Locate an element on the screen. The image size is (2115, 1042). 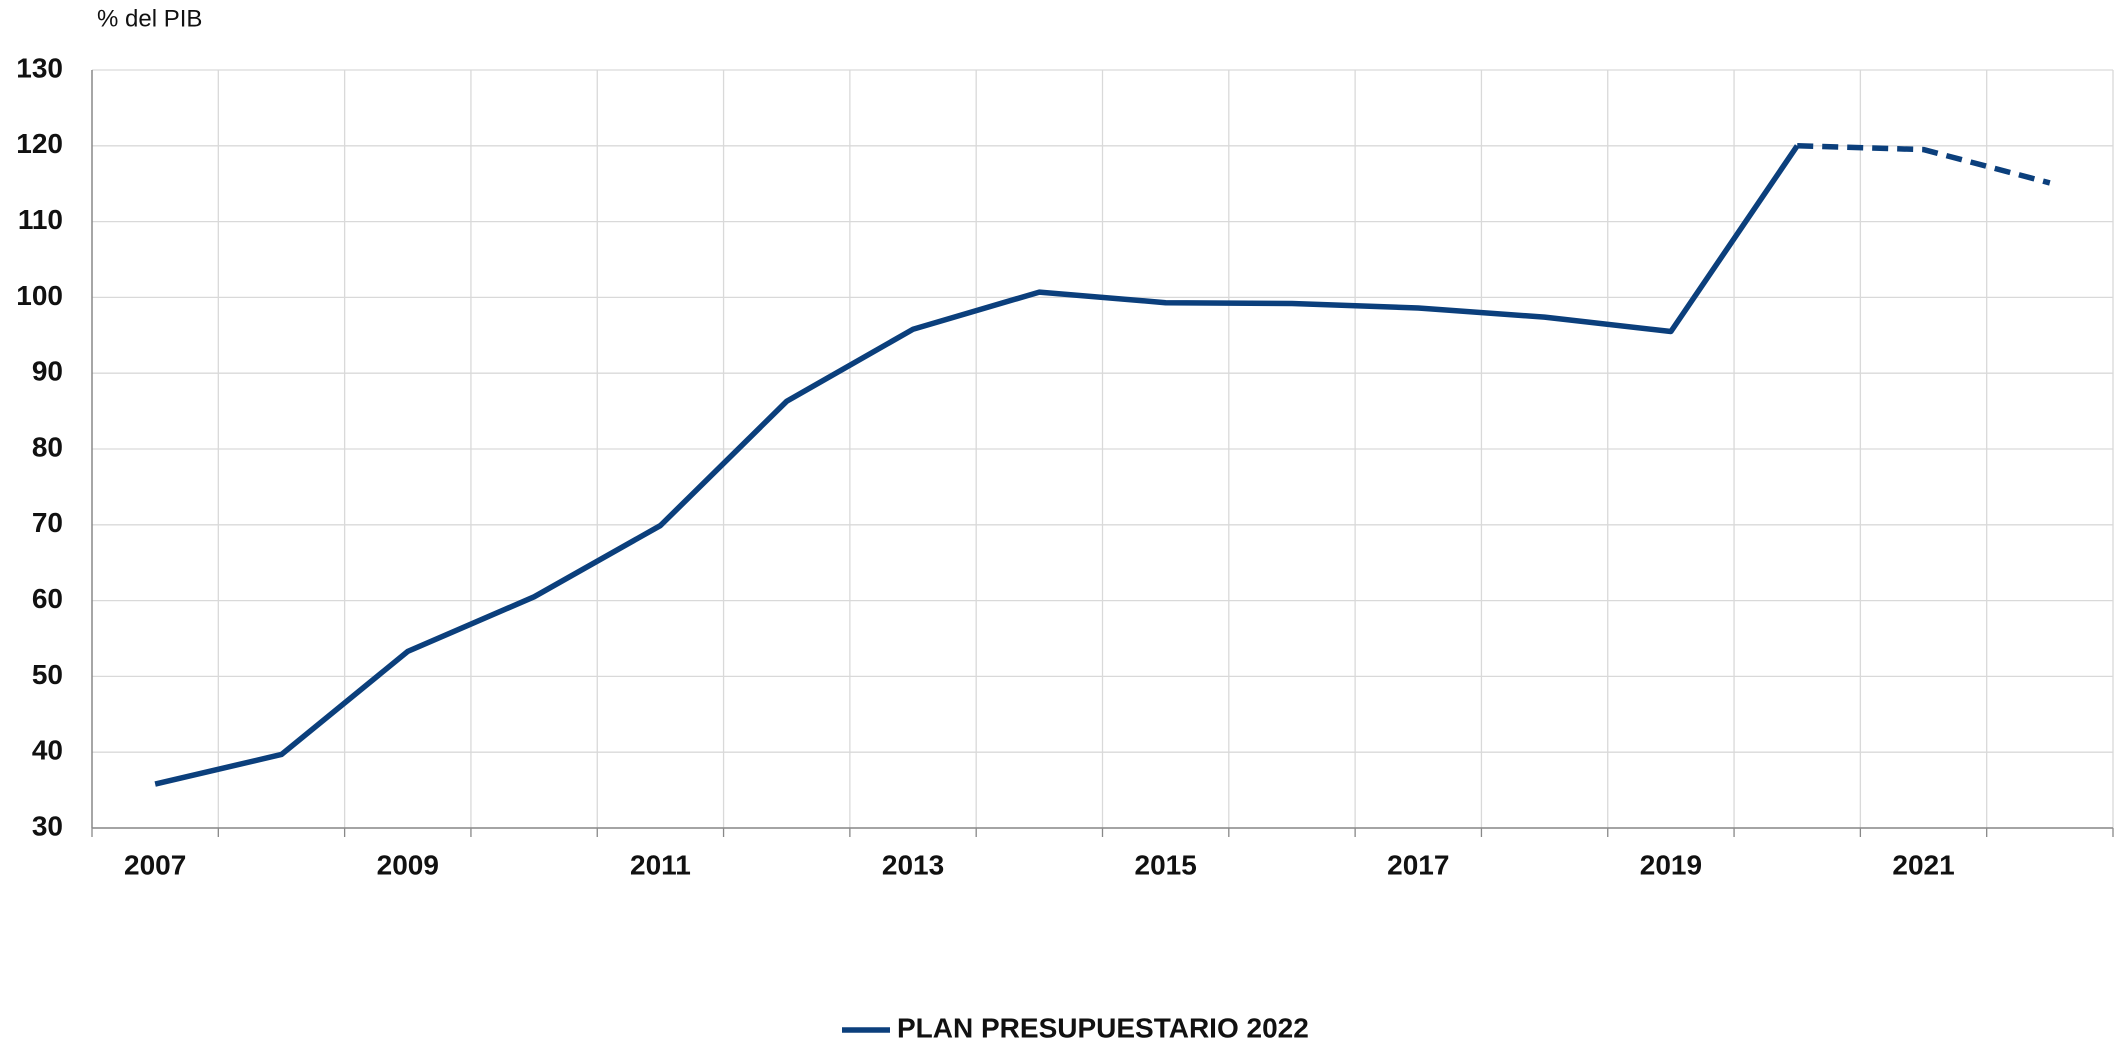
x-tick-label: 2007 is located at coordinates (155, 864).